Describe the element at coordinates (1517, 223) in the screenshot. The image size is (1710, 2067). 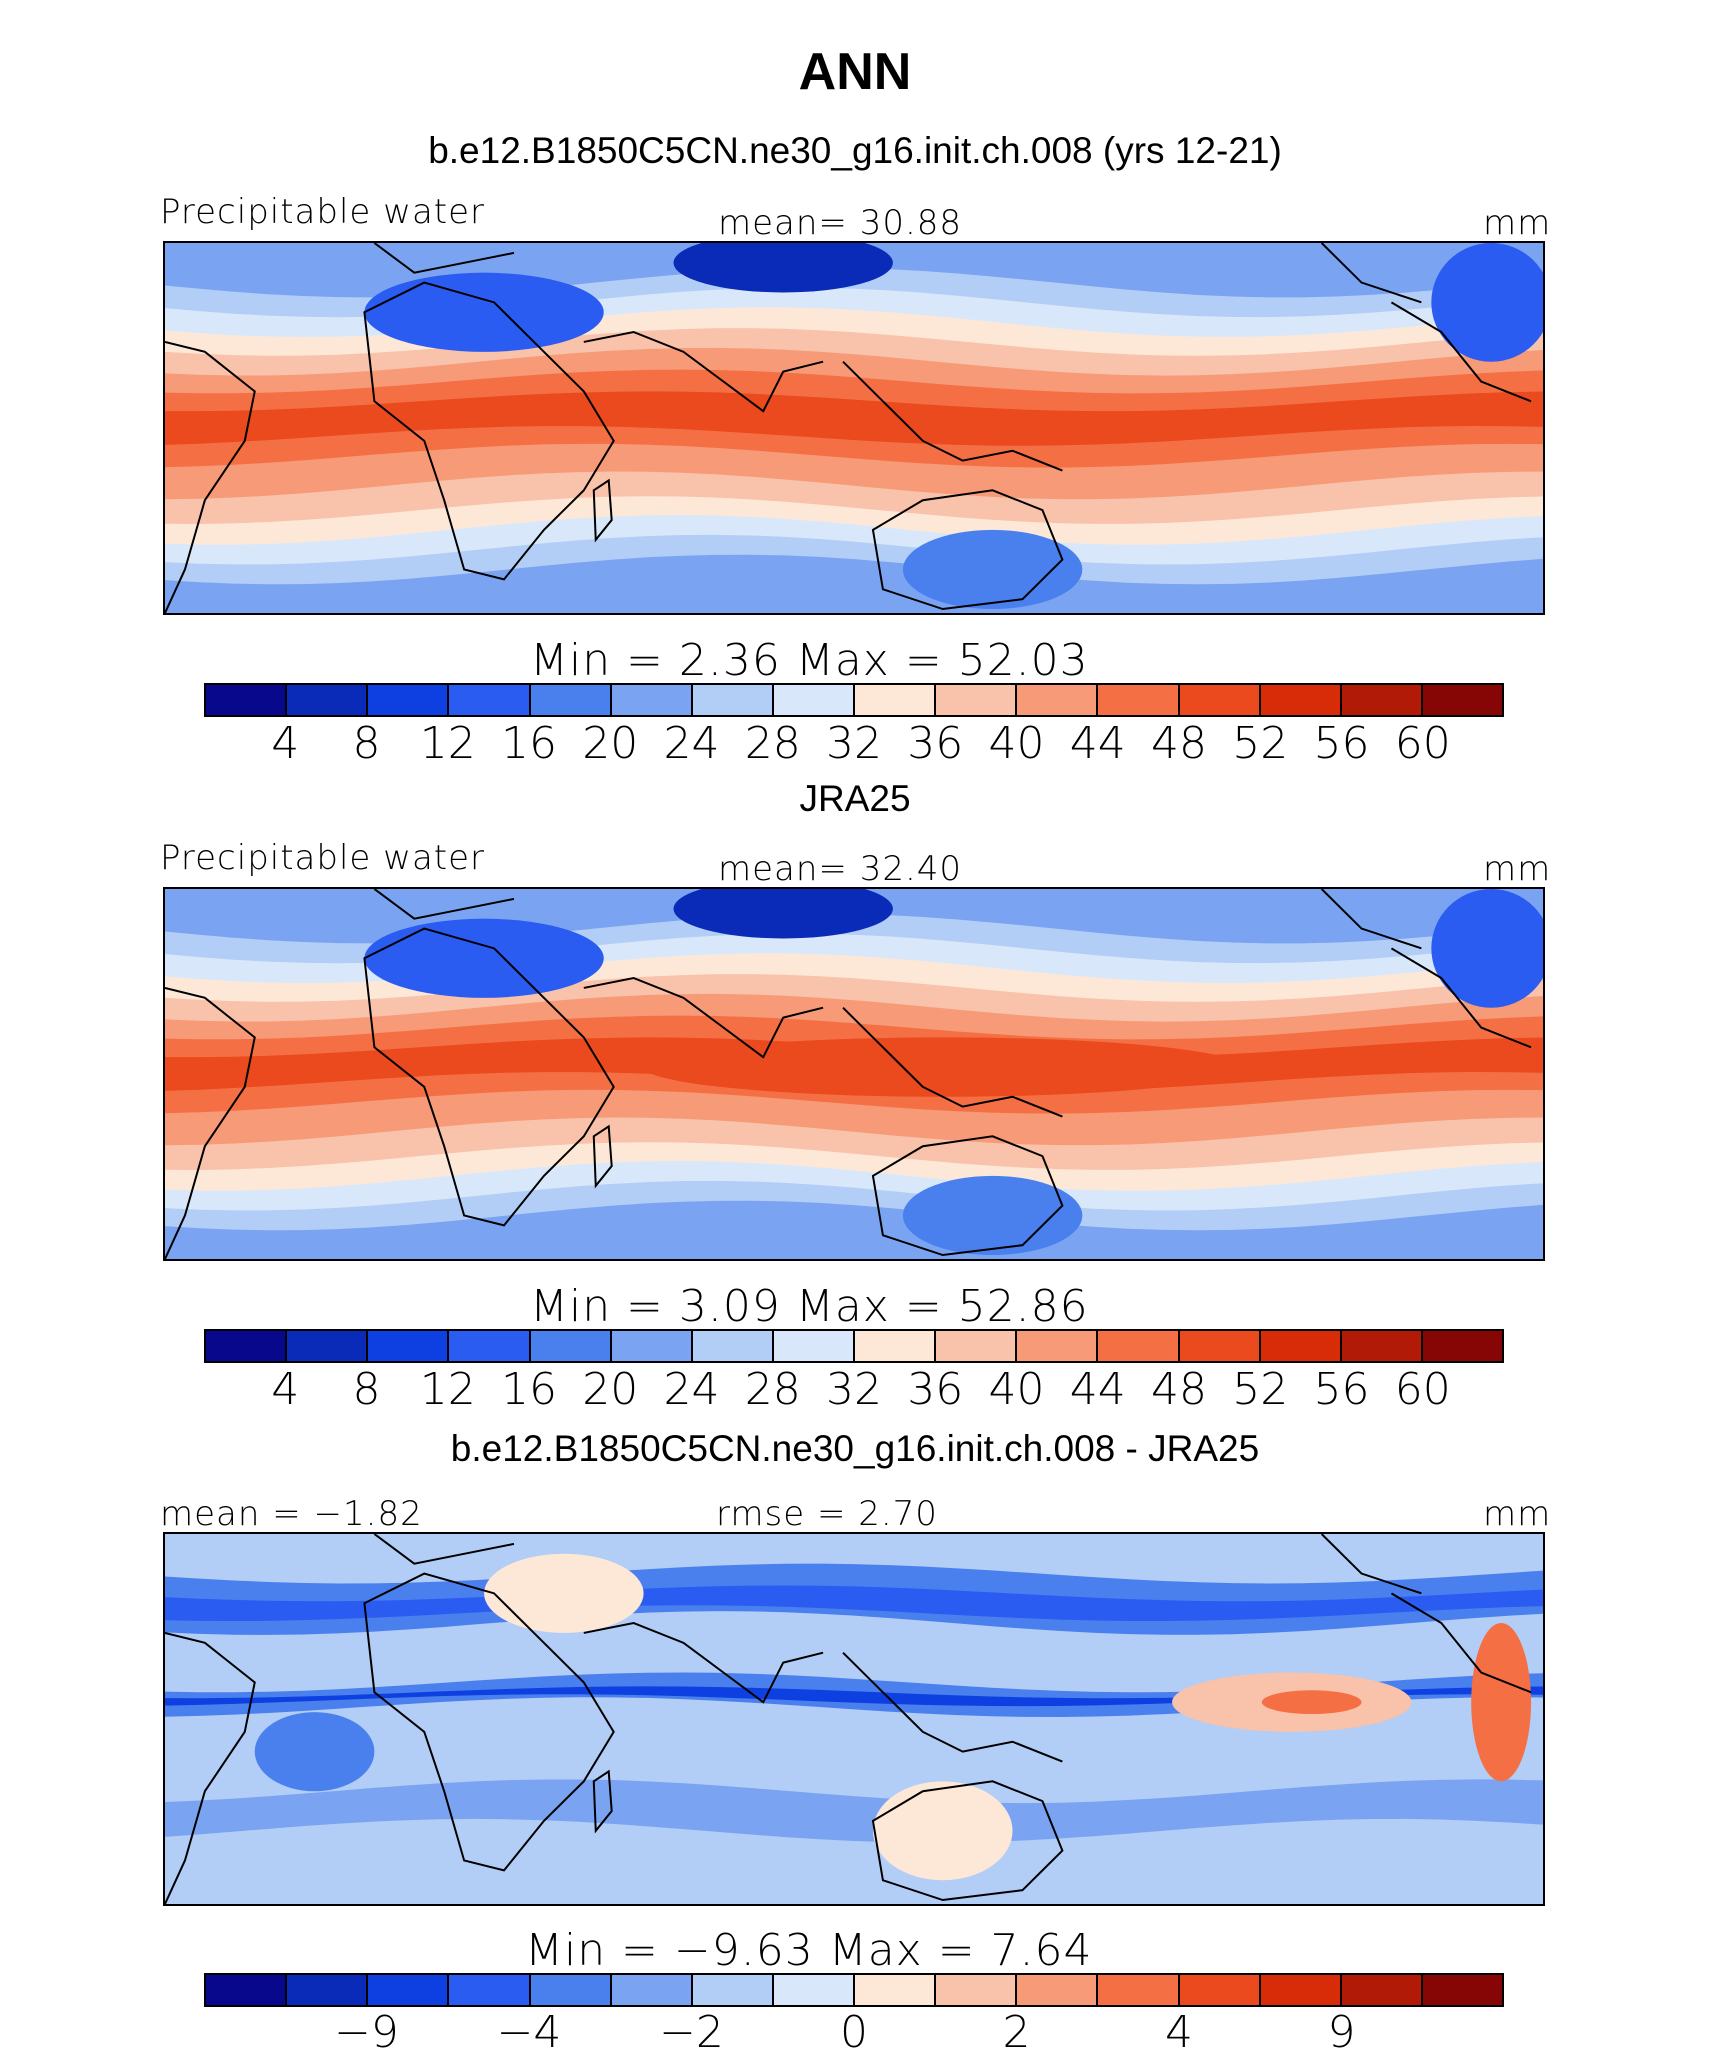
I see `panel-1-units-label: mm` at that location.